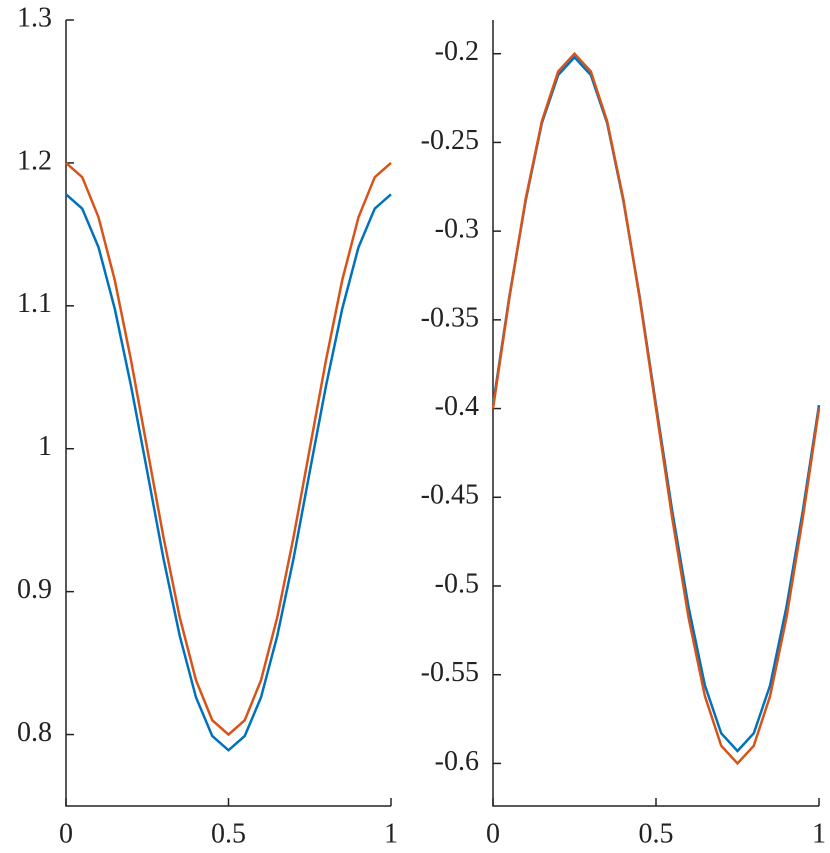 This screenshot has height=853, width=830. What do you see at coordinates (450, 317) in the screenshot?
I see `y-tick-label: -0.35` at bounding box center [450, 317].